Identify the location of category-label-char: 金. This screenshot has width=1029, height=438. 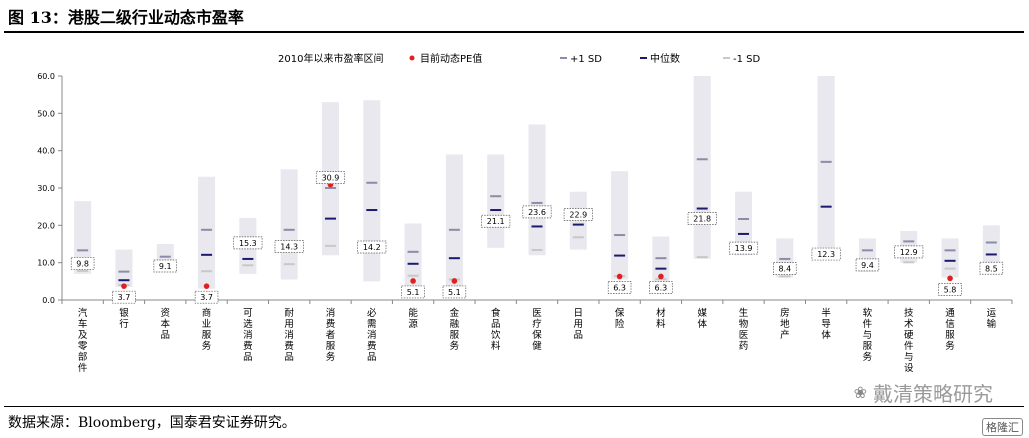
(455, 313).